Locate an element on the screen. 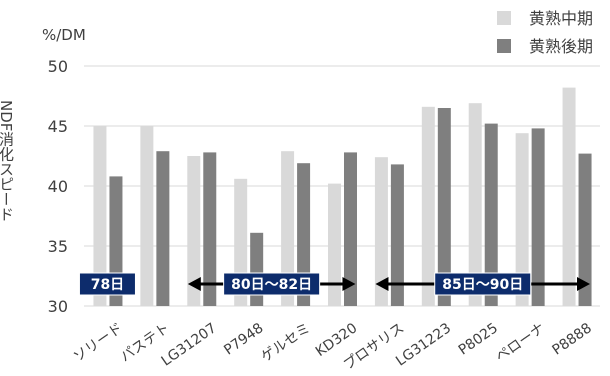  unit-label: %/DM is located at coordinates (64, 35).